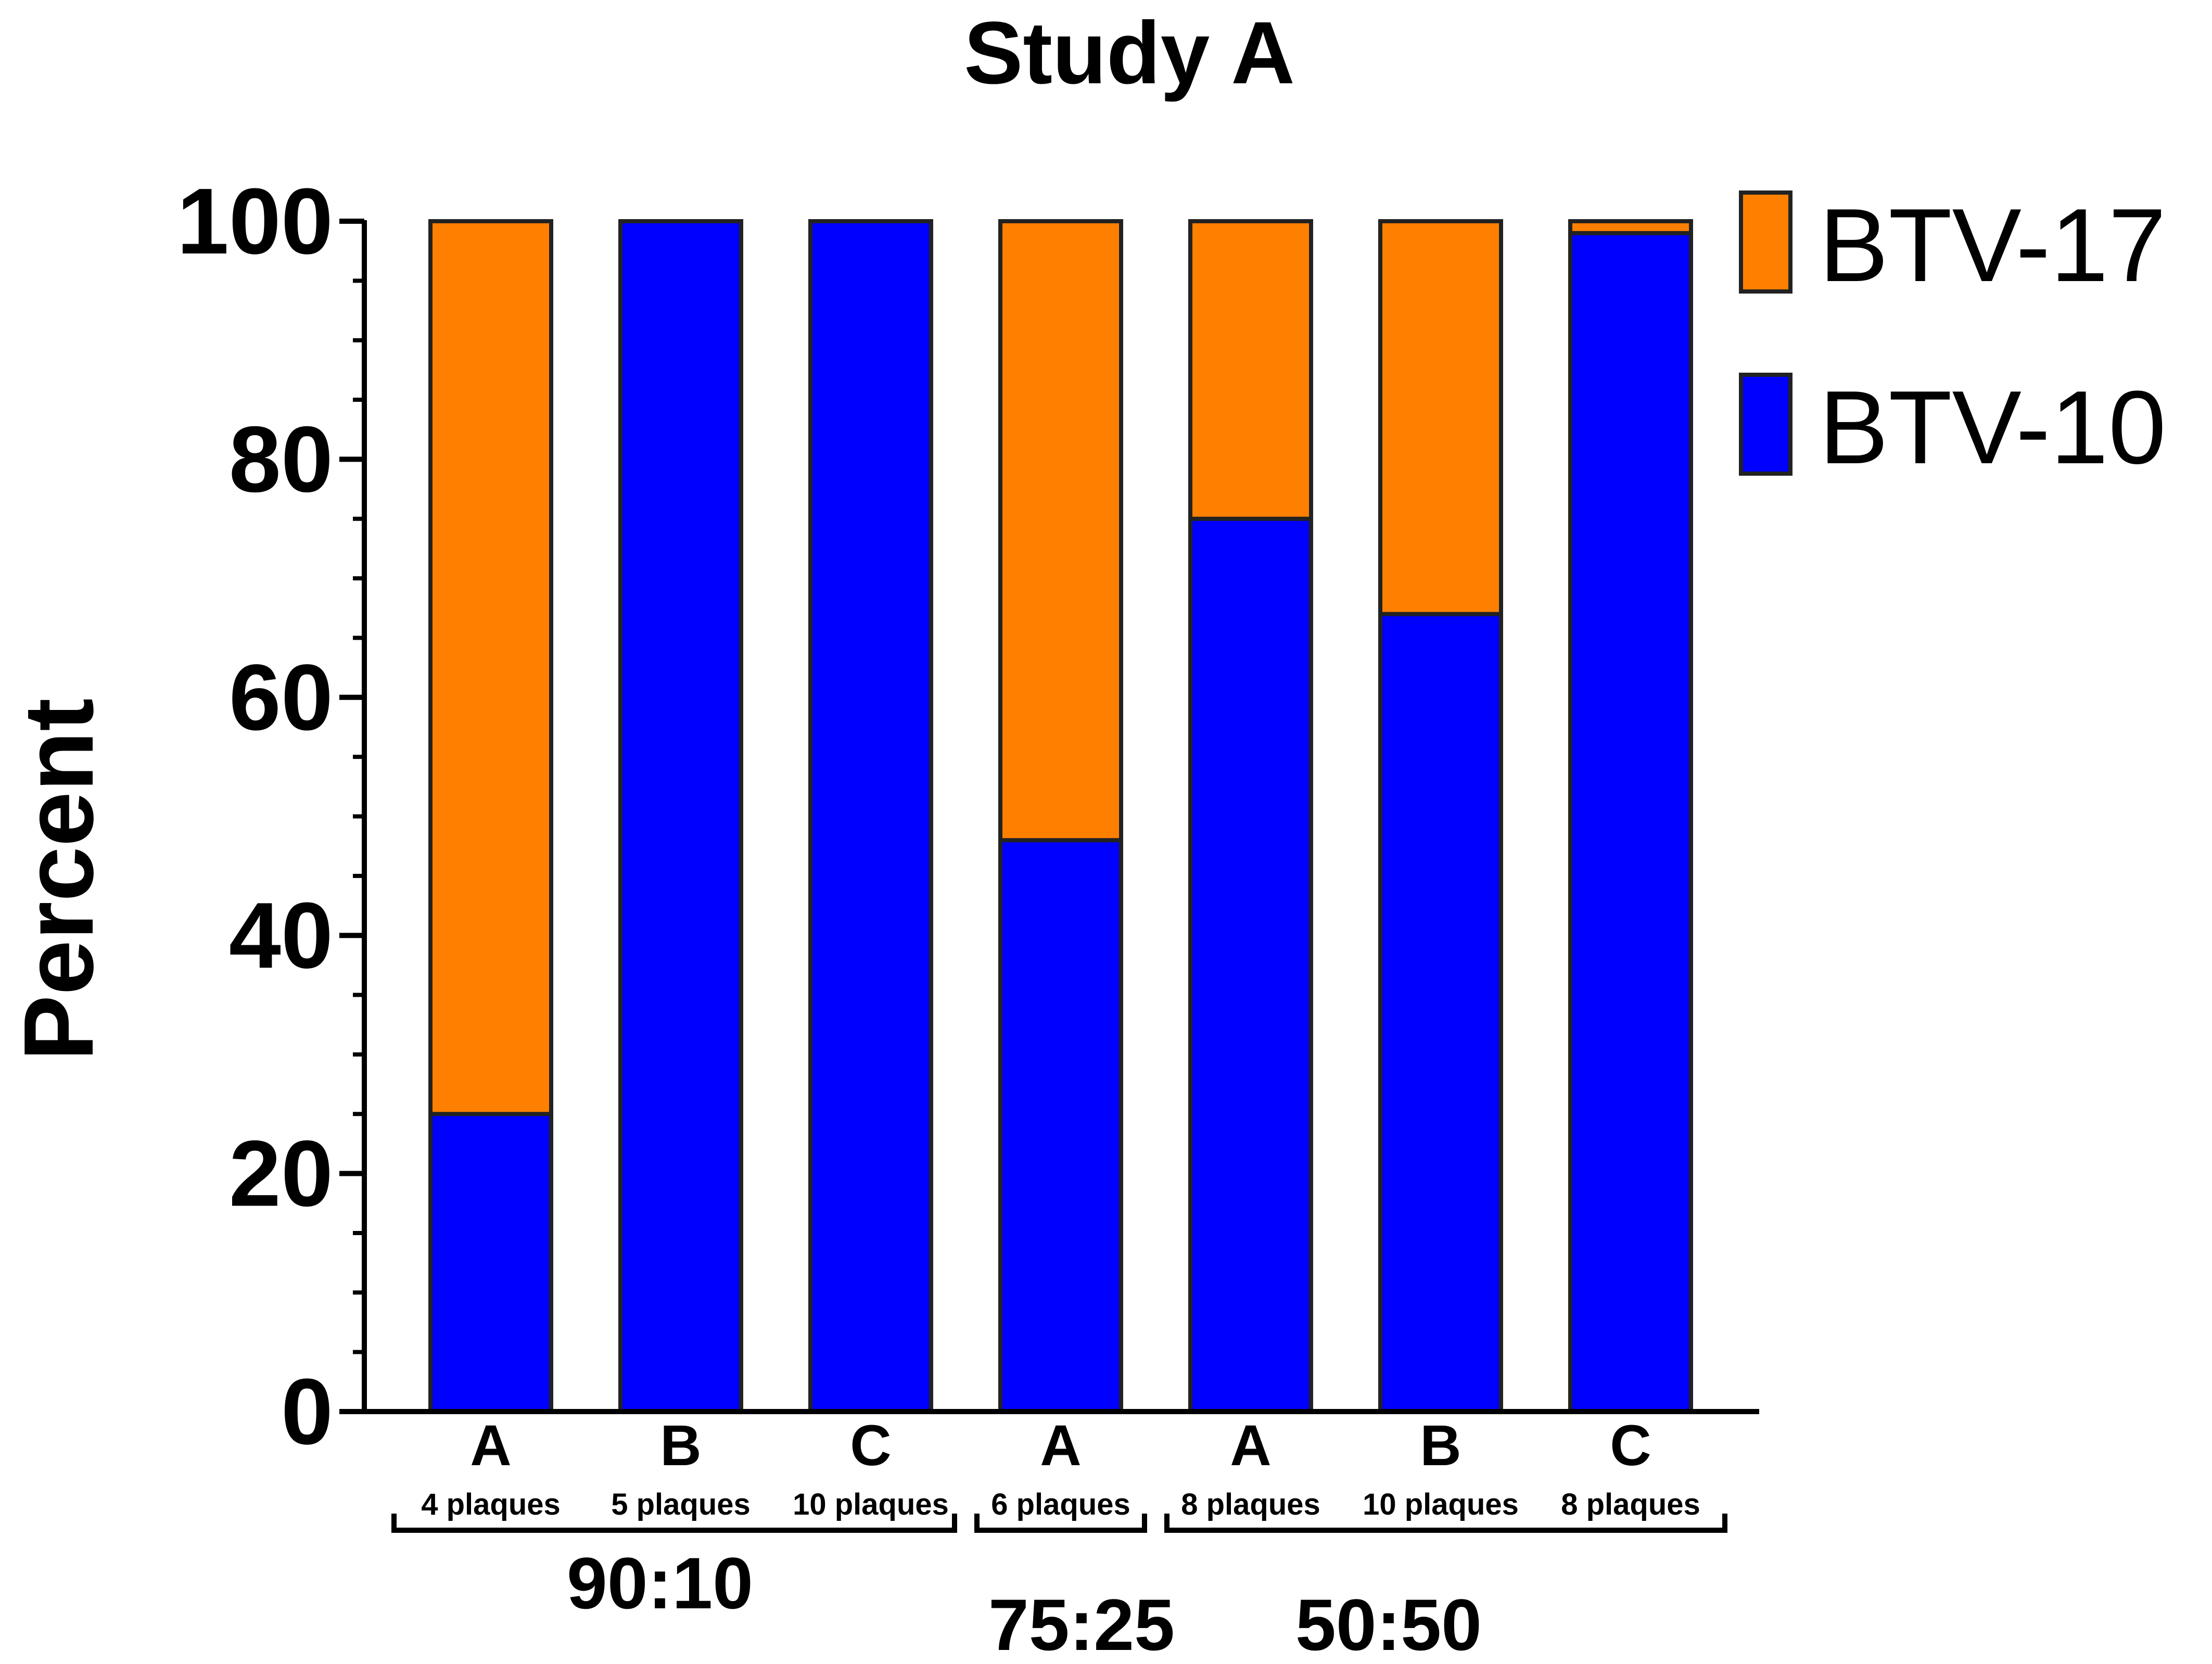 This screenshot has height=1664, width=2212. What do you see at coordinates (1388, 1624) in the screenshot?
I see `group-label-2: 50:50` at bounding box center [1388, 1624].